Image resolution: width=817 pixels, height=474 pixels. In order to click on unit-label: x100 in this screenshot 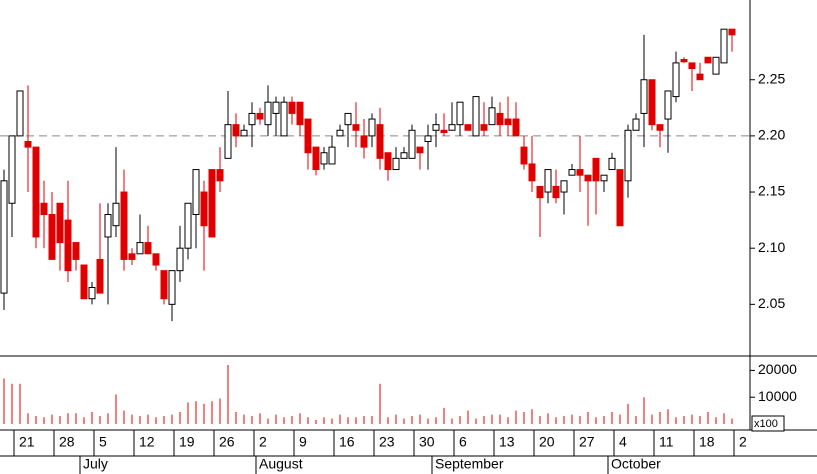, I will do `click(766, 424)`.